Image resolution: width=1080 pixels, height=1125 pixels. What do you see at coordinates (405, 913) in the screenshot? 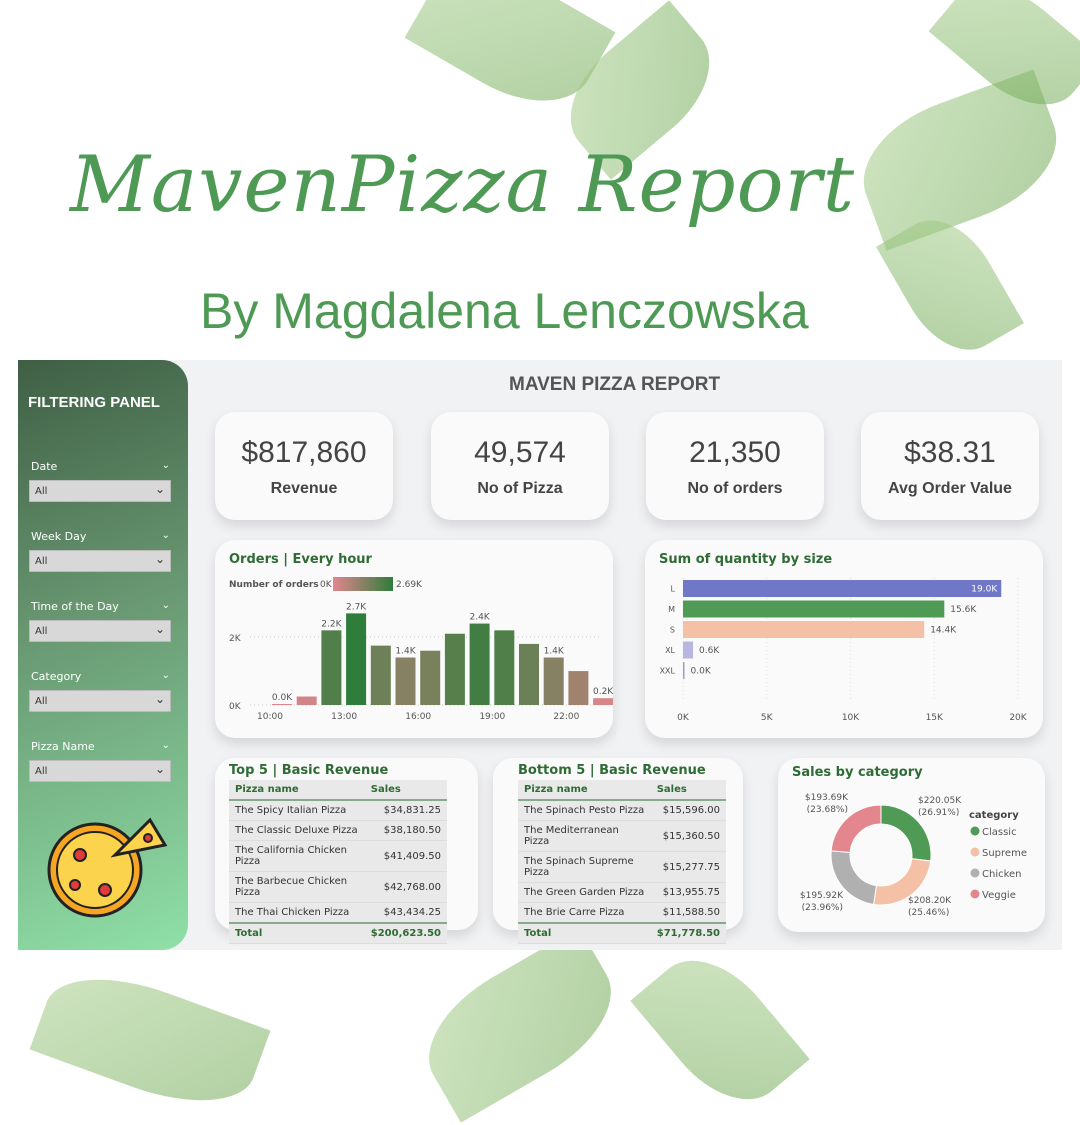
I see `sales-value: $43,434.25` at bounding box center [405, 913].